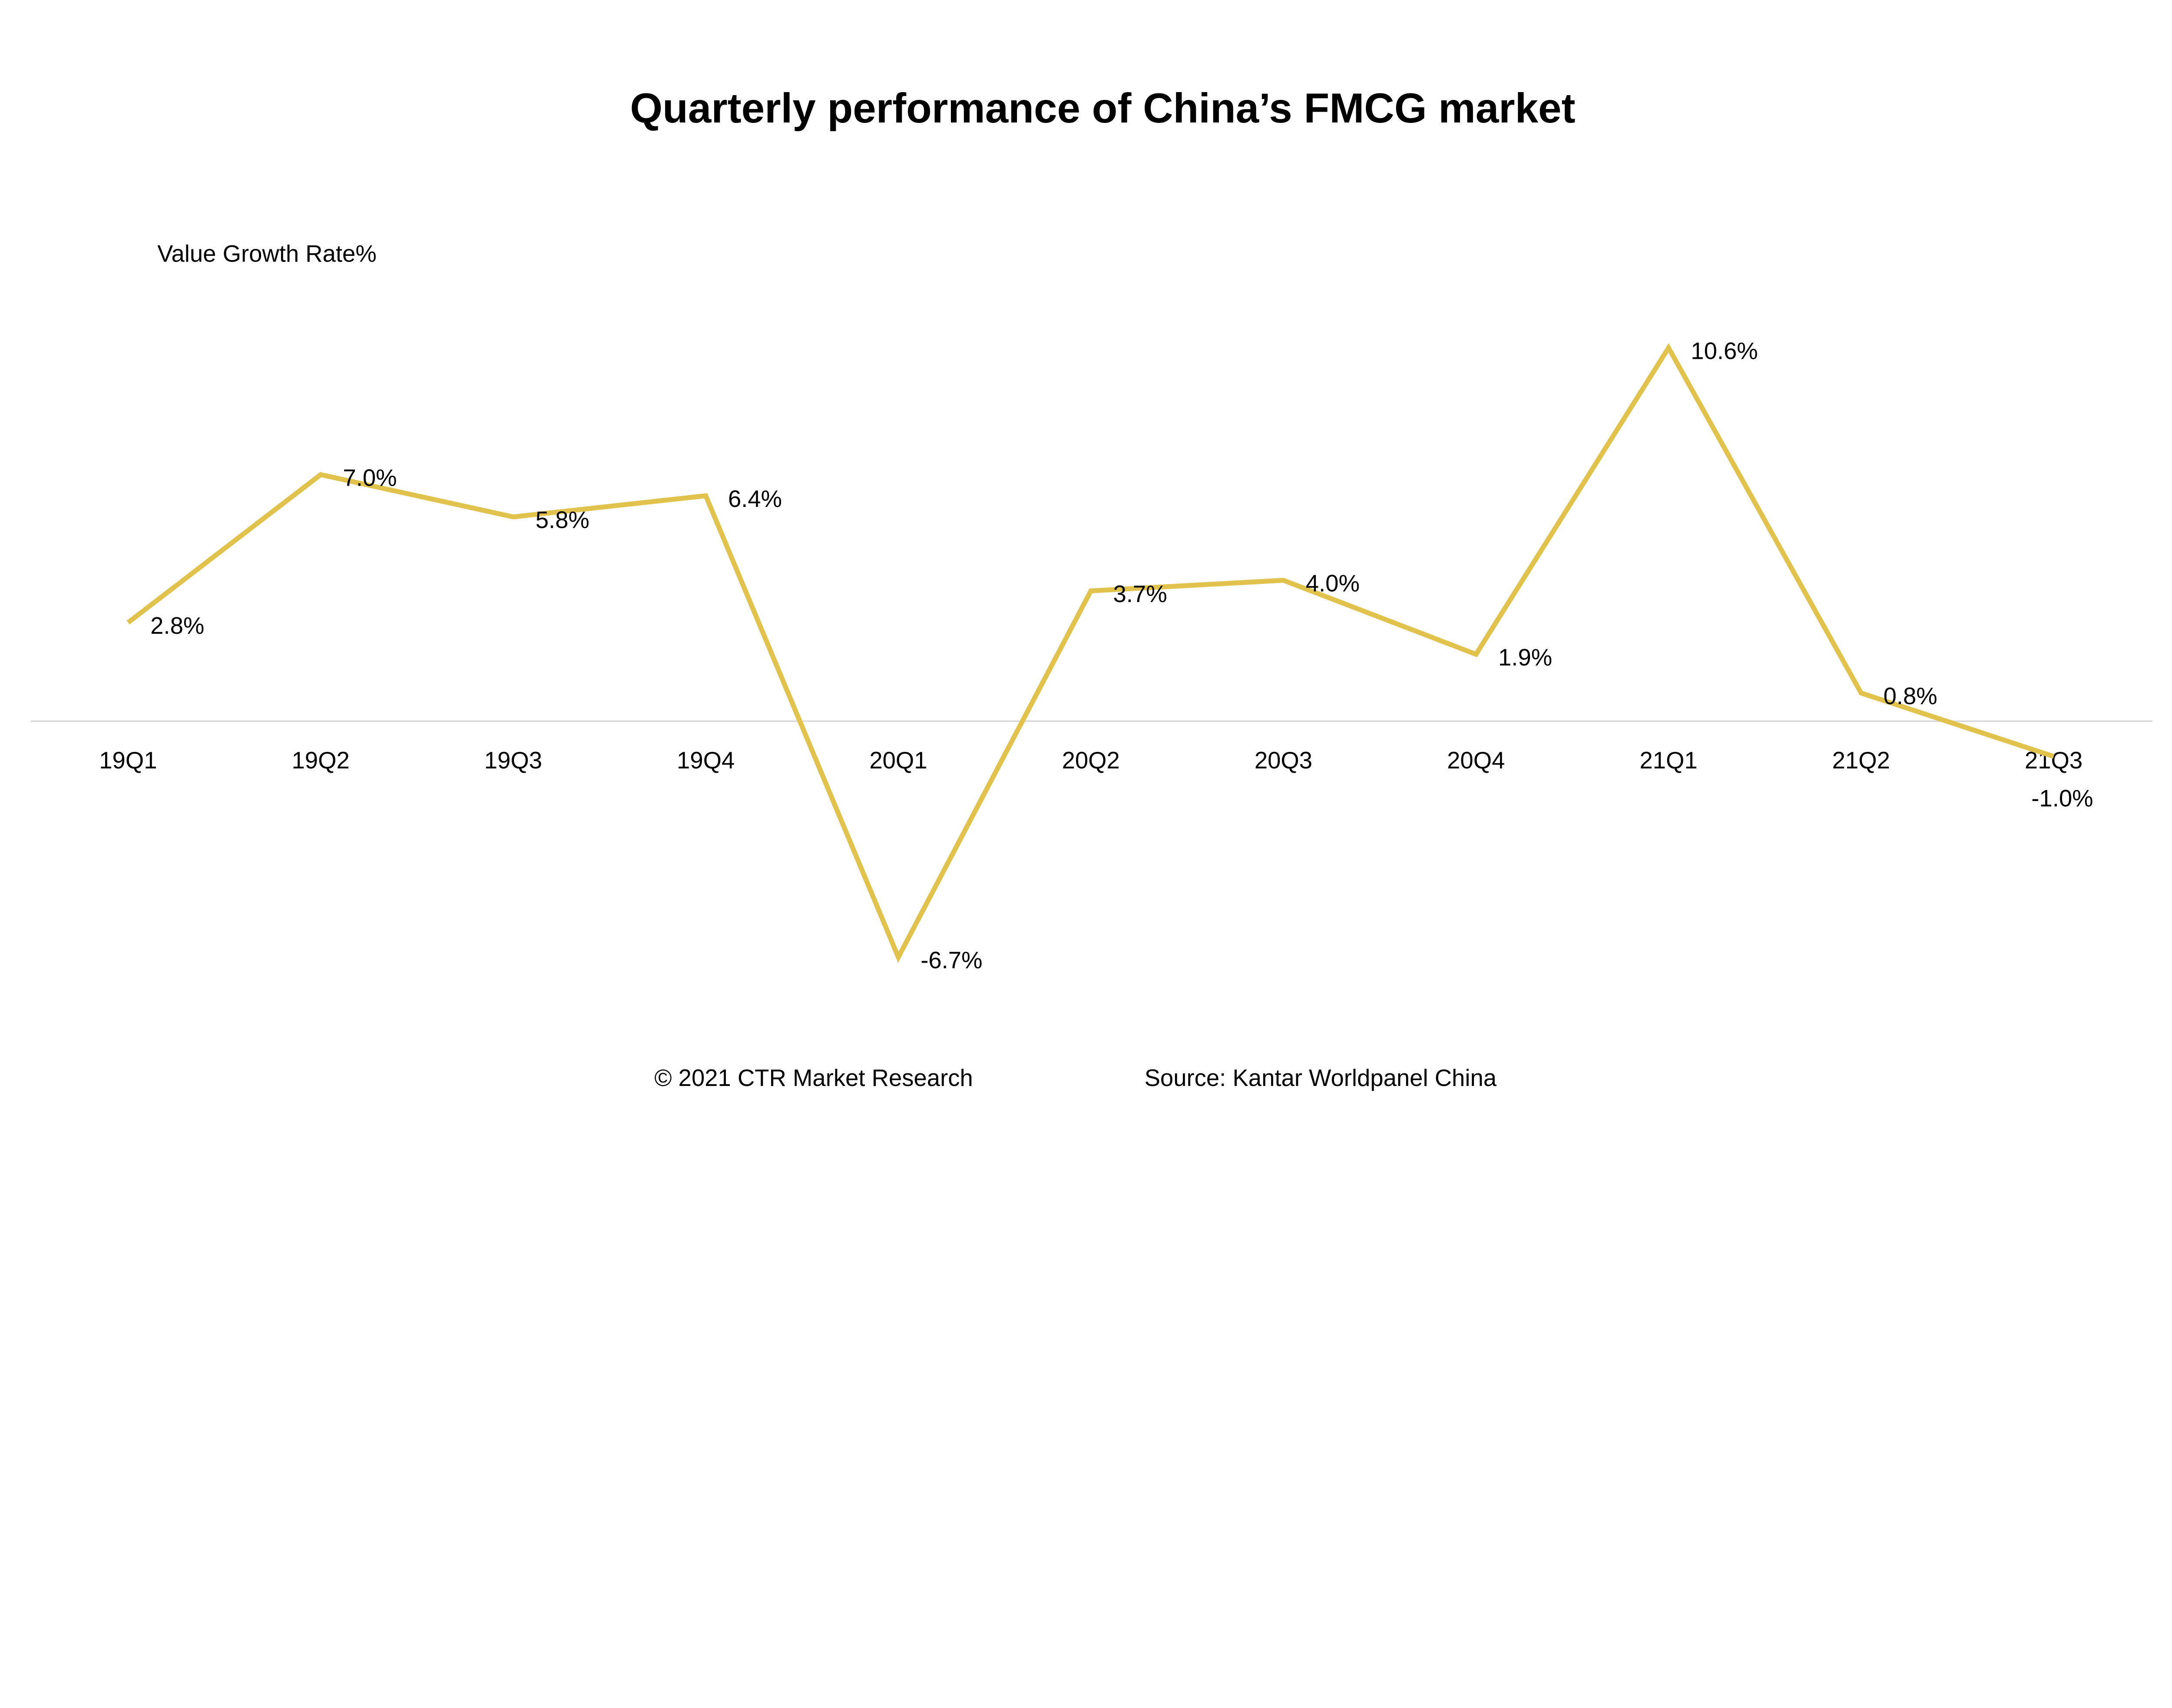 The height and width of the screenshot is (1708, 2172). What do you see at coordinates (1321, 1078) in the screenshot?
I see `source-text: Source: Kantar Worldpanel China` at bounding box center [1321, 1078].